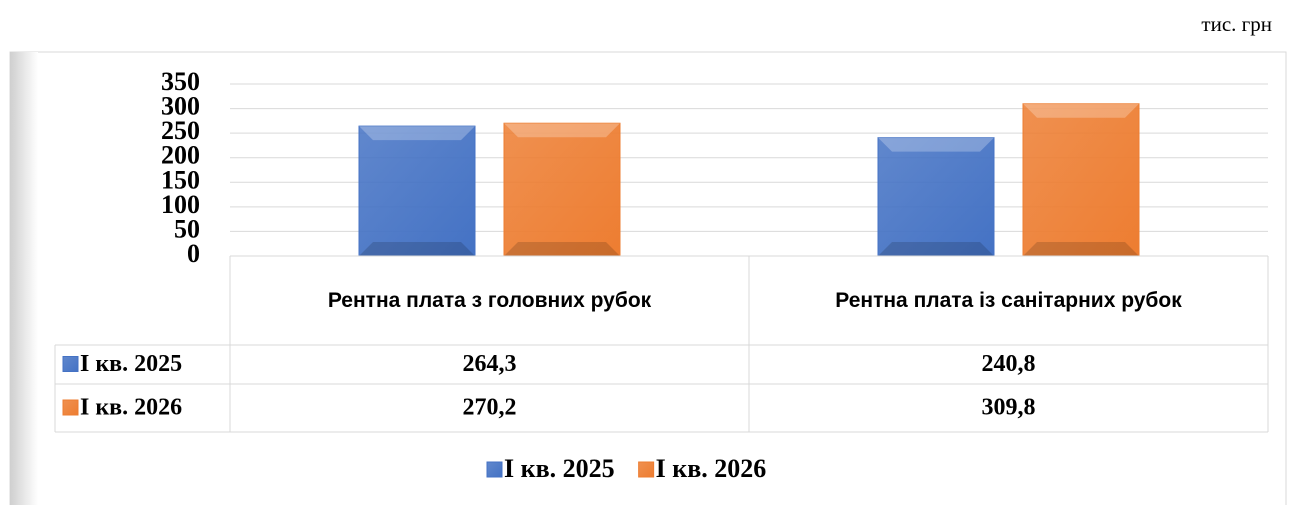 This screenshot has width=1289, height=505. I want to click on category-cell: Рентна плата із санітарних рубок, so click(1008, 300).